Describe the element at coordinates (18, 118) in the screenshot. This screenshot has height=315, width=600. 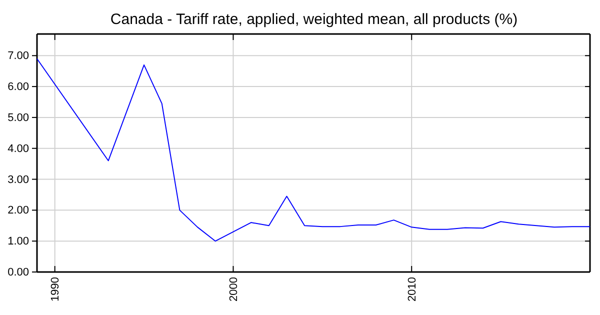
I see `y-tick-label: 5.00` at that location.